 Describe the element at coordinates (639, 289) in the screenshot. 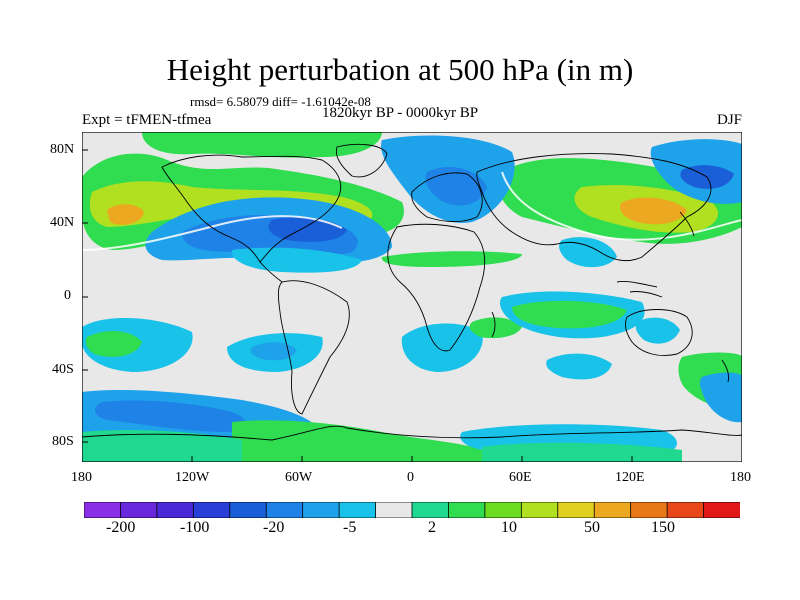

I see `coastline-indonesia` at that location.